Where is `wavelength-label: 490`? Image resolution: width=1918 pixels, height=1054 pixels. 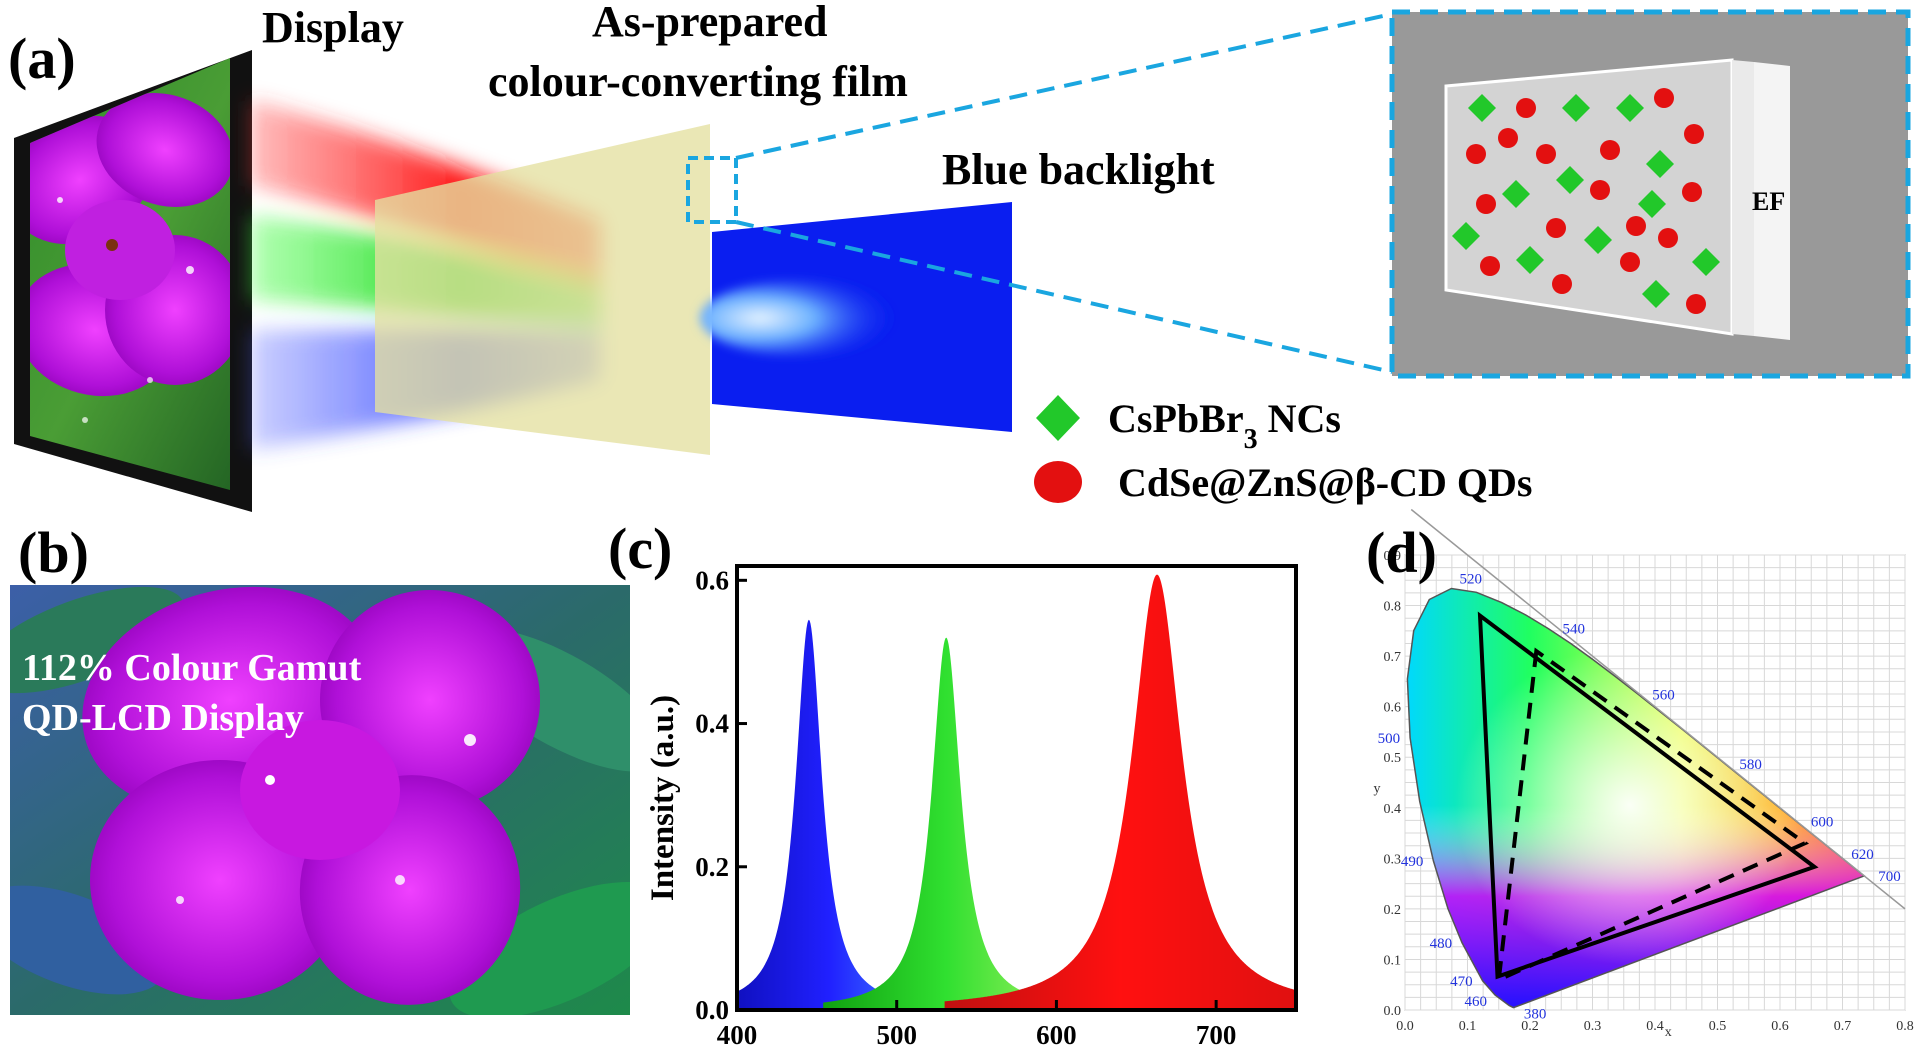 wavelength-label: 490 is located at coordinates (1412, 862).